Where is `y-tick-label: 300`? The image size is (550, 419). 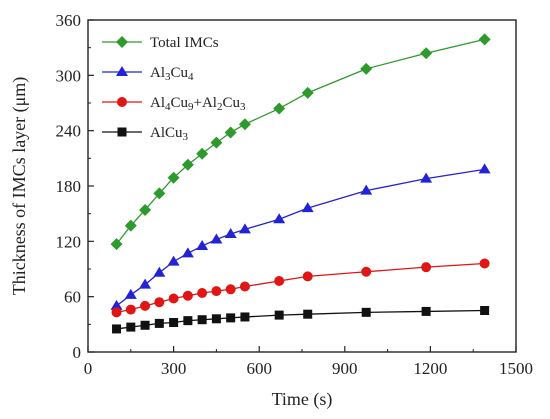 y-tick-label: 300 is located at coordinates (69, 75).